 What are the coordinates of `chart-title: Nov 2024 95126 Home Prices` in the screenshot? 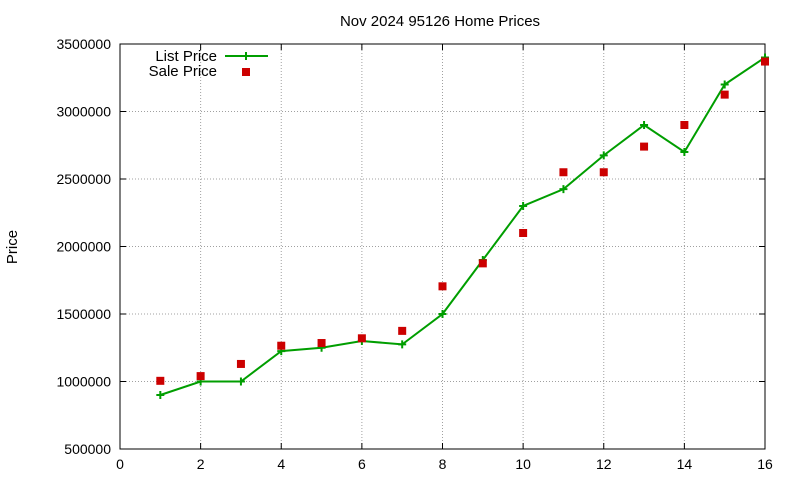 It's located at (440, 21).